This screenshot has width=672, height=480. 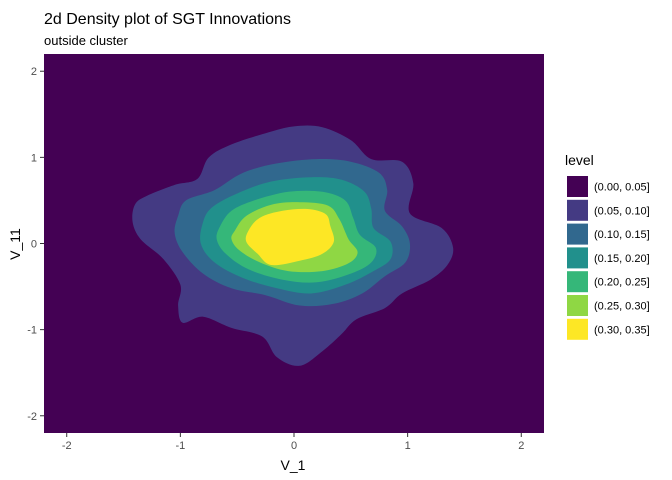 I want to click on legend-title: level, so click(x=579, y=160).